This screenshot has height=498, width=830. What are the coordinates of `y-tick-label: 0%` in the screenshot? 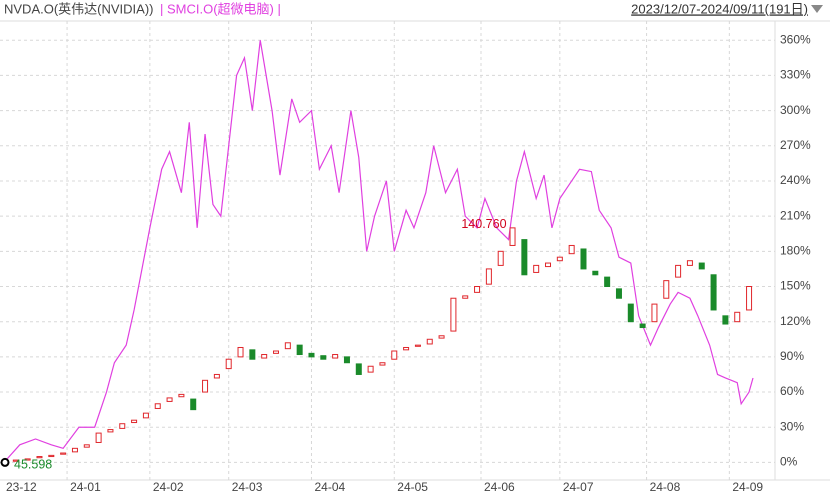 It's located at (789, 462).